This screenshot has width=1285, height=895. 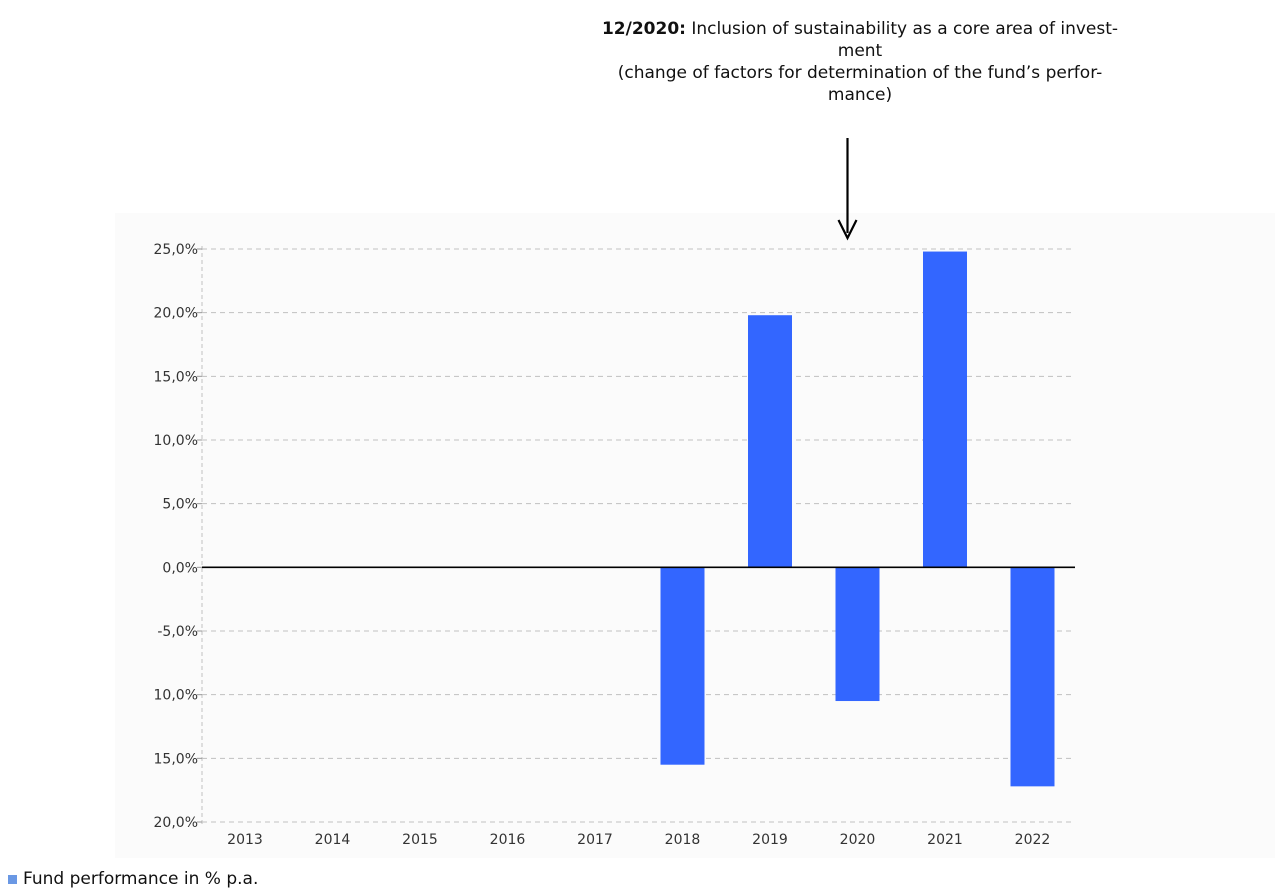 What do you see at coordinates (1032, 677) in the screenshot?
I see `bar-2022` at bounding box center [1032, 677].